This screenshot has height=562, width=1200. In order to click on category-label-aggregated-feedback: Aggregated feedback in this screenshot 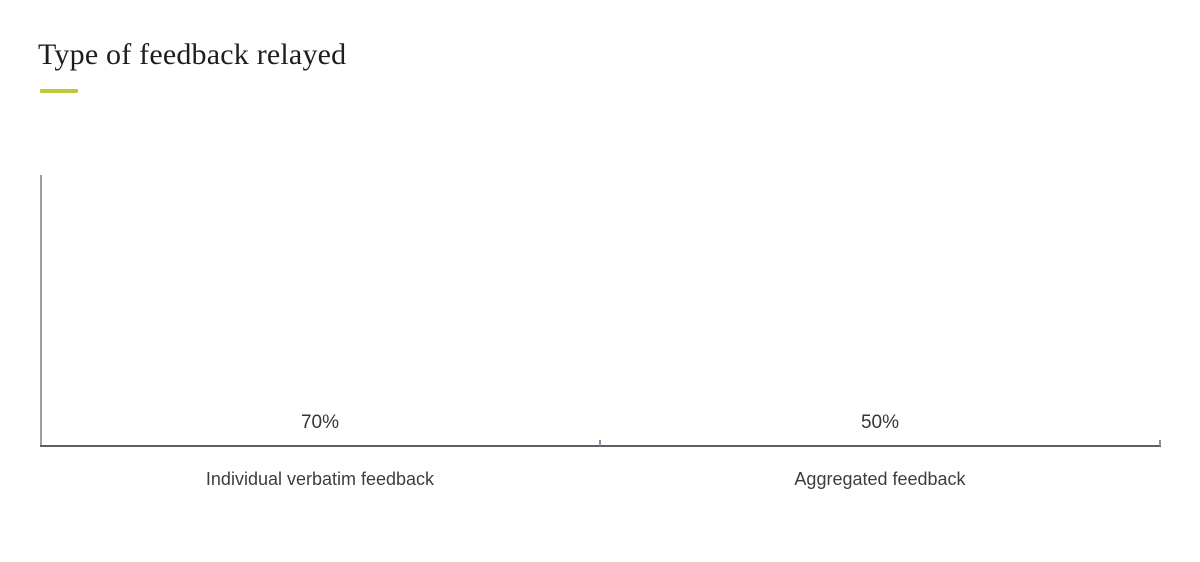, I will do `click(880, 479)`.